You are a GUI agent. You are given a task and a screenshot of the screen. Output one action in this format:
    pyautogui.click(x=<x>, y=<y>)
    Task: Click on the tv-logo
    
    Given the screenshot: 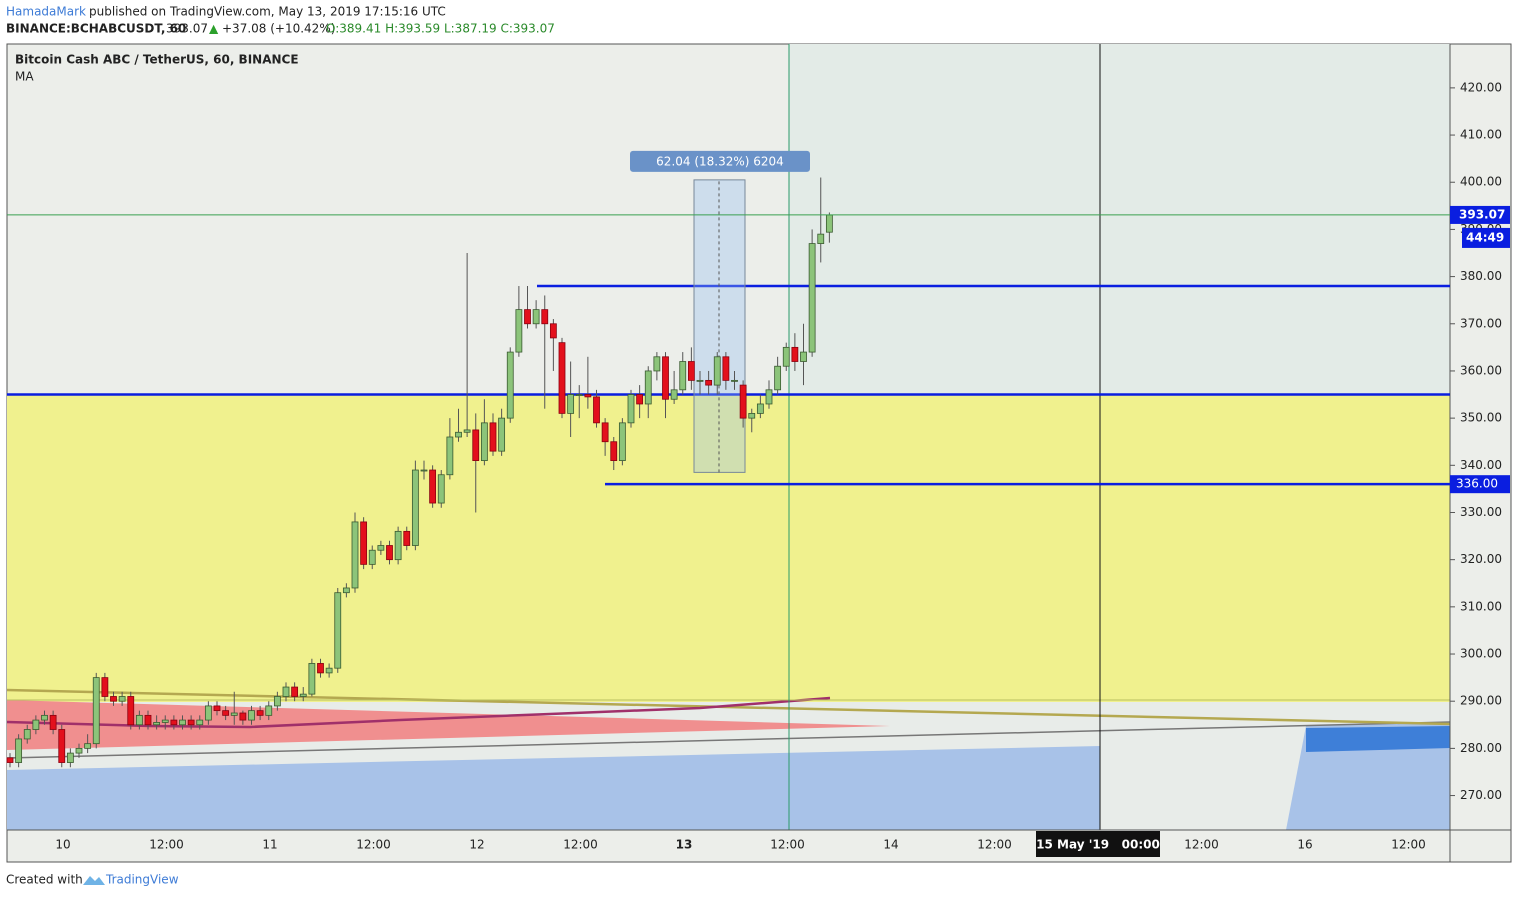 What is the action you would take?
    pyautogui.click(x=94, y=880)
    